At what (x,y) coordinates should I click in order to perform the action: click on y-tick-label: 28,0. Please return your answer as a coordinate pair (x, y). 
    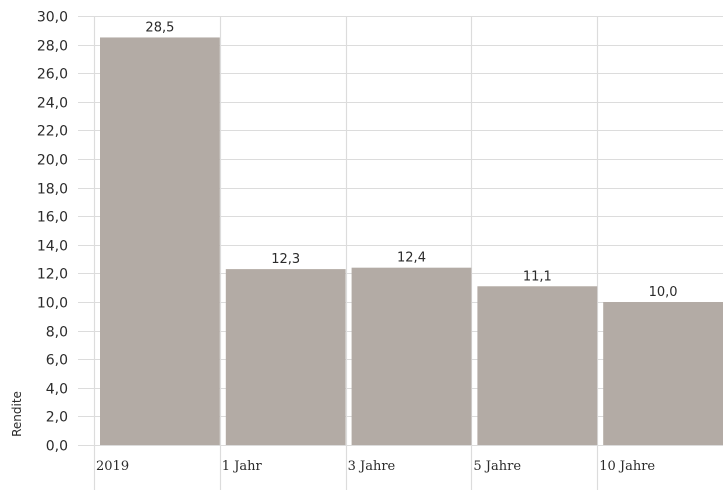
    Looking at the image, I should click on (52, 47).